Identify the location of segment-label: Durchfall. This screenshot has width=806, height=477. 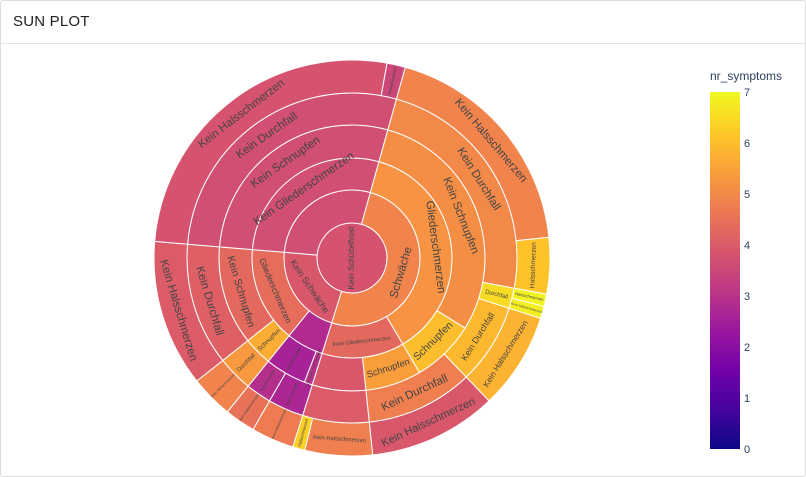
(496, 295).